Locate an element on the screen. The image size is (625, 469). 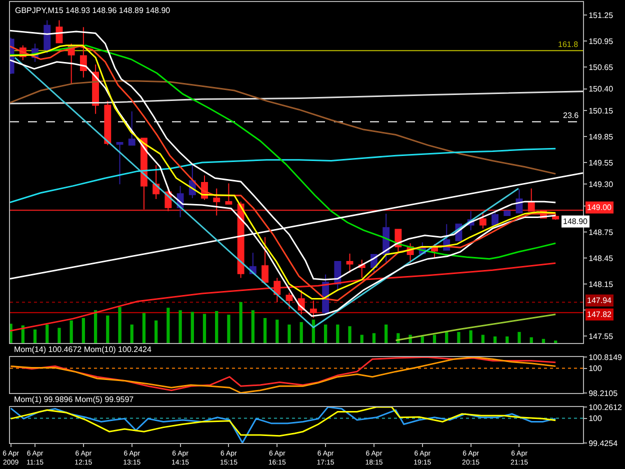
ref-line-label: 147.94 is located at coordinates (599, 300).